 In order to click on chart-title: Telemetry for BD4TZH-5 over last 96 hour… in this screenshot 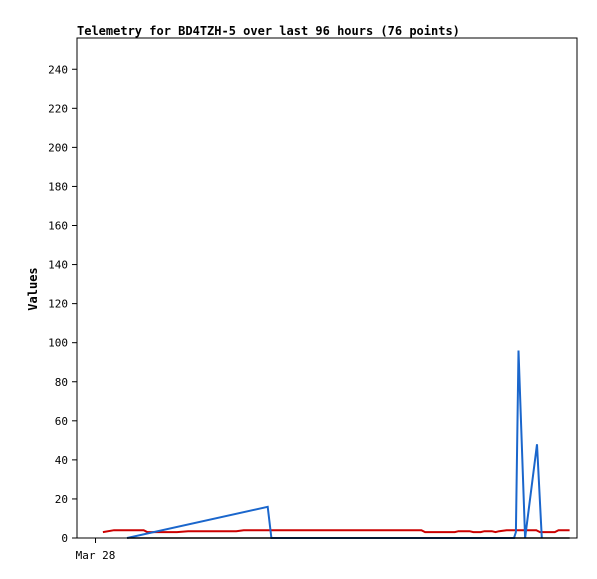, I will do `click(268, 31)`.